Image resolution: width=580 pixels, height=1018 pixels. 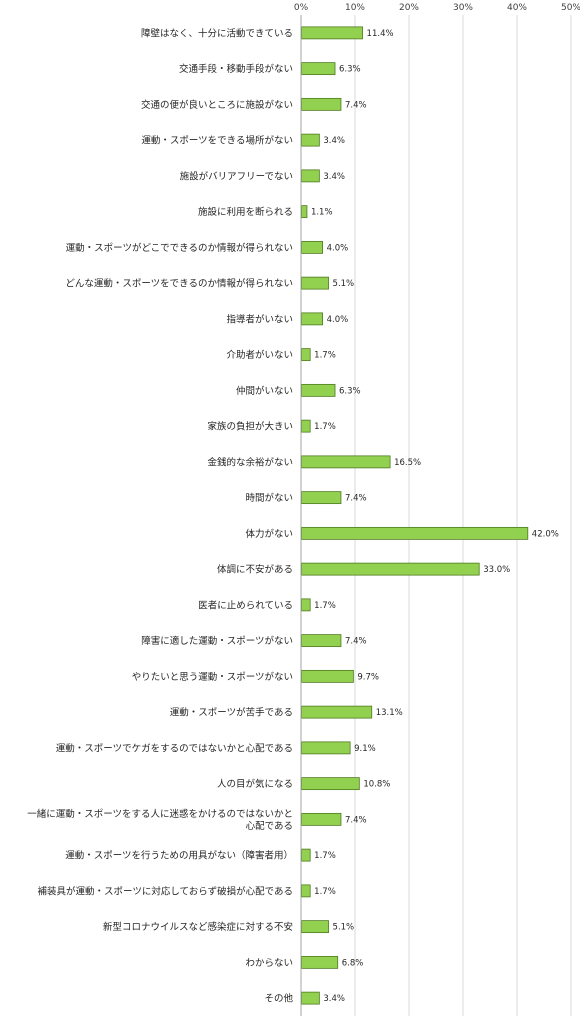 I want to click on data-label: 10.8%, so click(x=376, y=785).